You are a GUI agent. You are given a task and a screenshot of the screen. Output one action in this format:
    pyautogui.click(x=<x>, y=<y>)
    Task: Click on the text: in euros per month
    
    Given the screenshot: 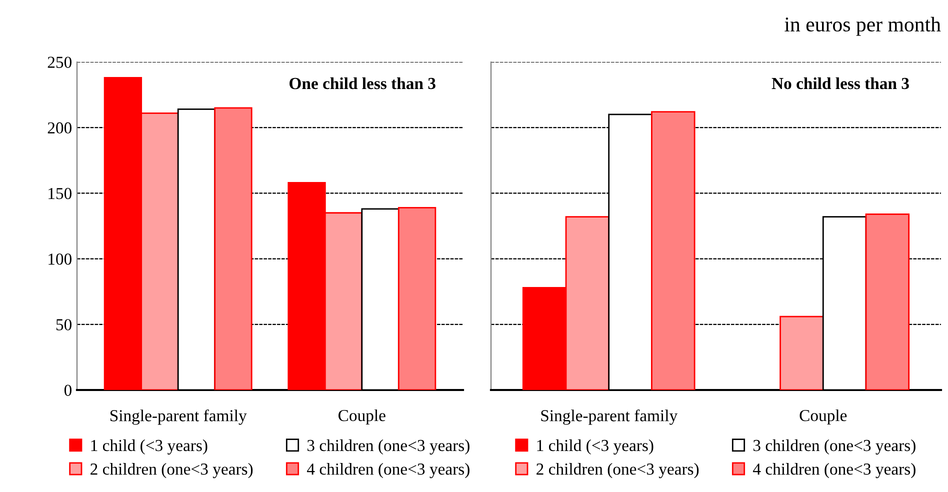 What is the action you would take?
    pyautogui.click(x=862, y=26)
    